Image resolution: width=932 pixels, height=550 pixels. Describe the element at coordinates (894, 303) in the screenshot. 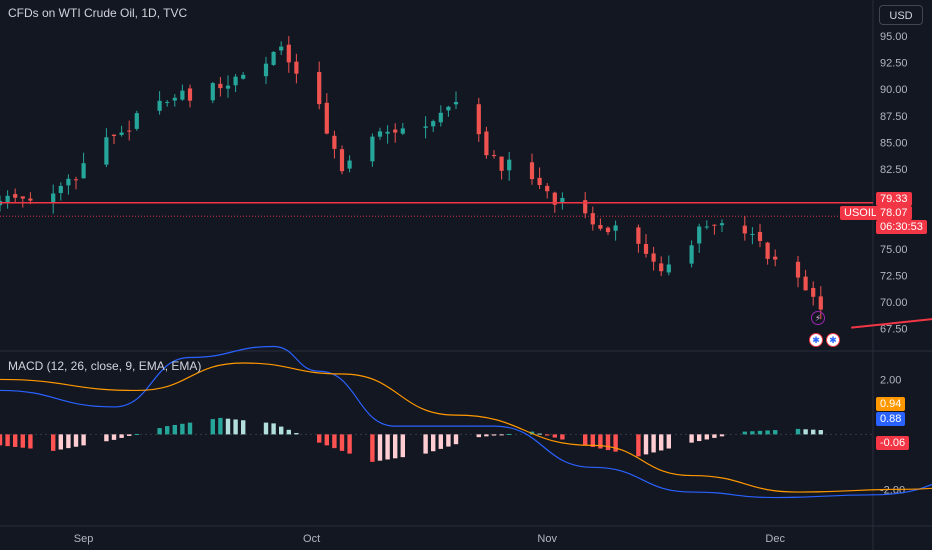

I see `price-tick-label: 70.00` at that location.